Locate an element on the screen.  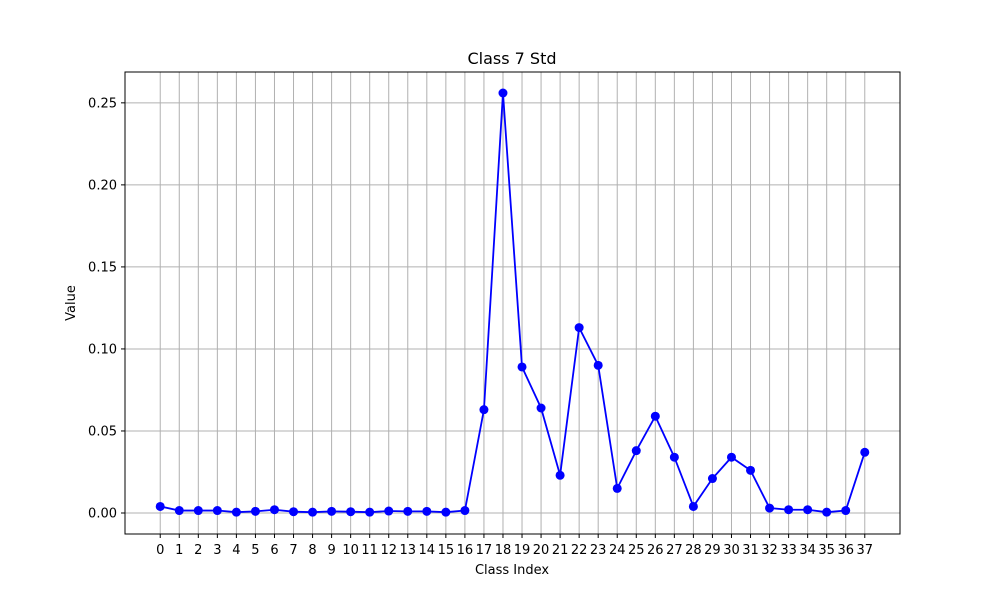
x-tick-label: 4 is located at coordinates (236, 550).